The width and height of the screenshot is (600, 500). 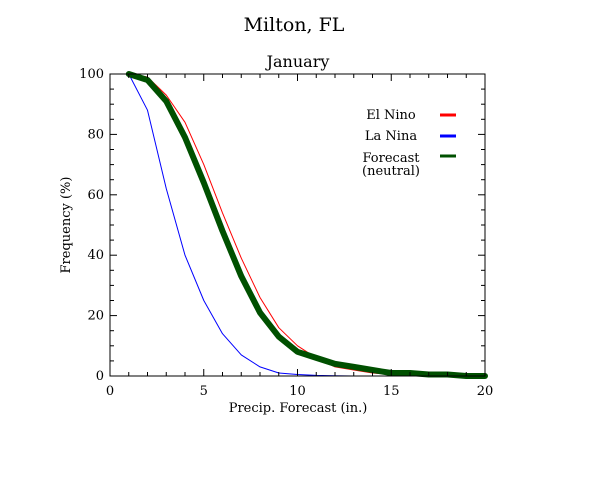 I want to click on legend-label-1: La Nina, so click(x=391, y=136).